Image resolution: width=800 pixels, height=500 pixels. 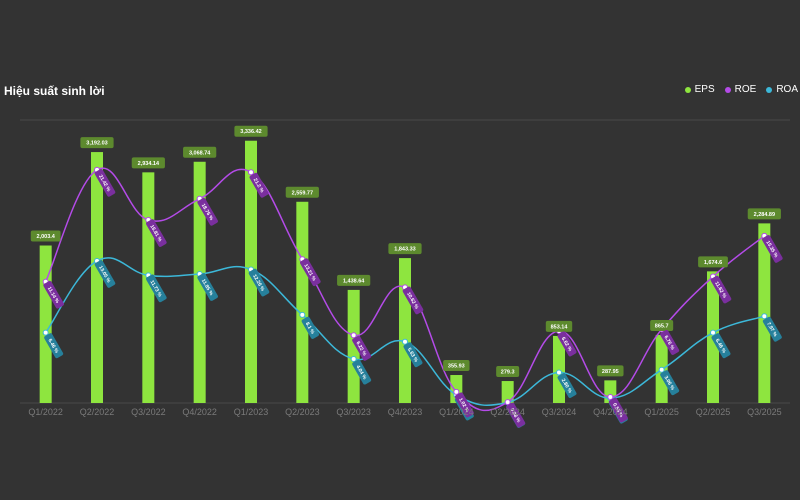 I want to click on bar-label-eps: 2,284.89, so click(x=764, y=214).